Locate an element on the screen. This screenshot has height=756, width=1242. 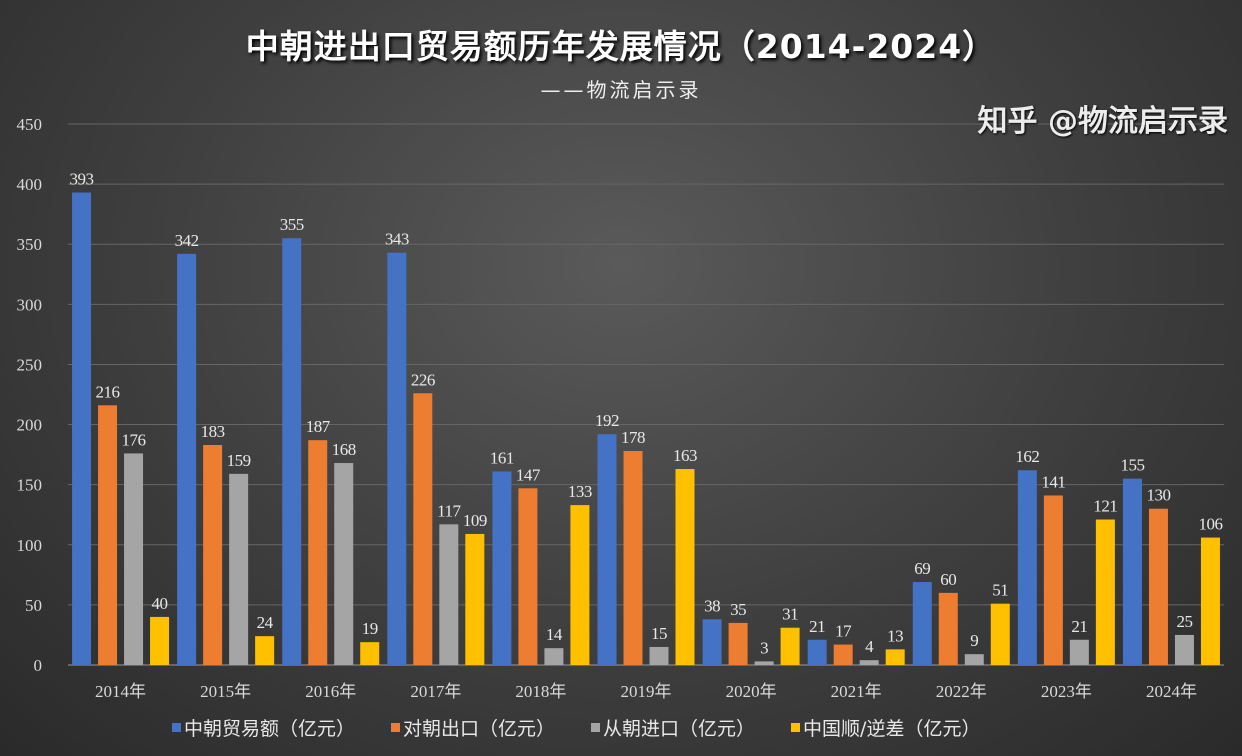
data-label: 162 is located at coordinates (1027, 456).